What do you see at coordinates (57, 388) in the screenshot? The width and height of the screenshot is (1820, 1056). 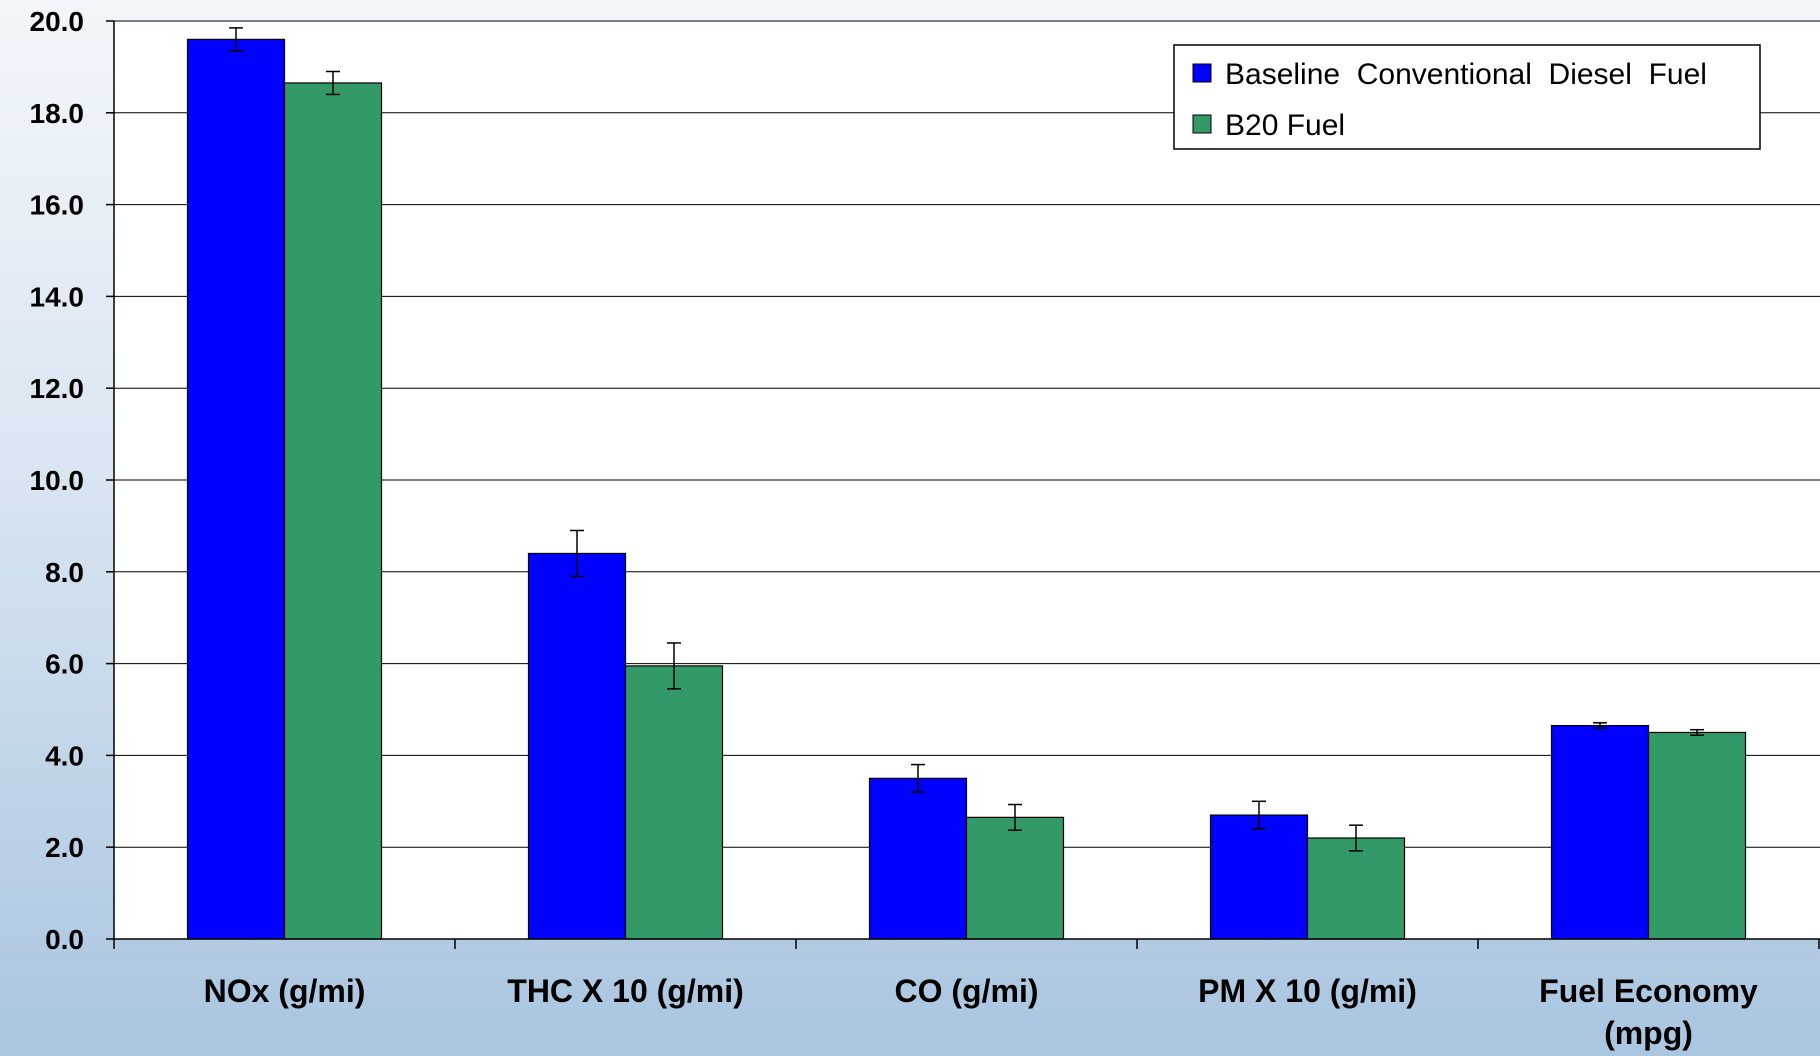 I see `y-tick-label: 12.0` at bounding box center [57, 388].